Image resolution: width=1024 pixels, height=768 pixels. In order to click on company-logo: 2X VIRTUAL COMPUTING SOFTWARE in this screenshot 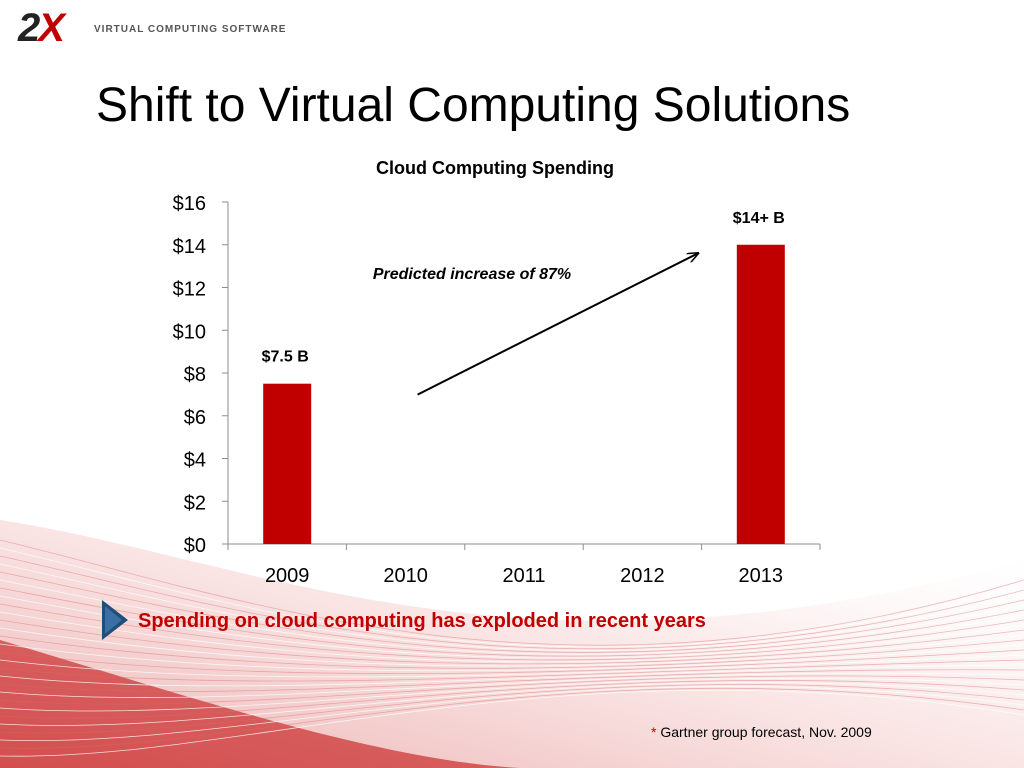, I will do `click(151, 28)`.